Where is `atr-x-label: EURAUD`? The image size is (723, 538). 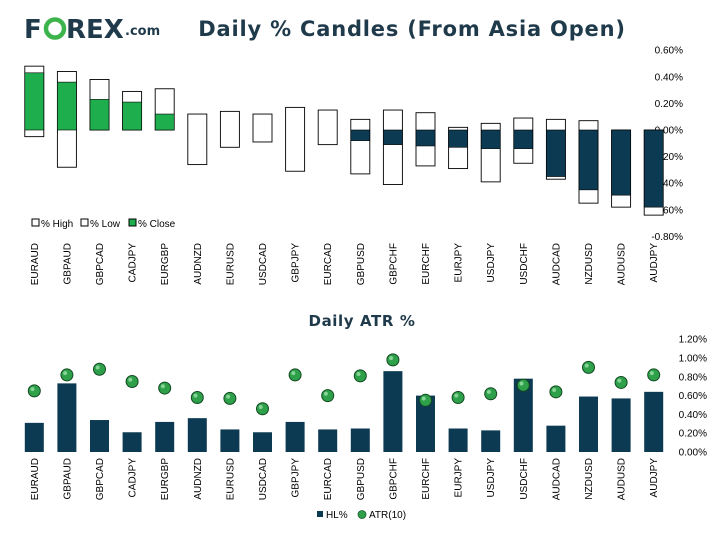
atr-x-label: EURAUD is located at coordinates (35, 479).